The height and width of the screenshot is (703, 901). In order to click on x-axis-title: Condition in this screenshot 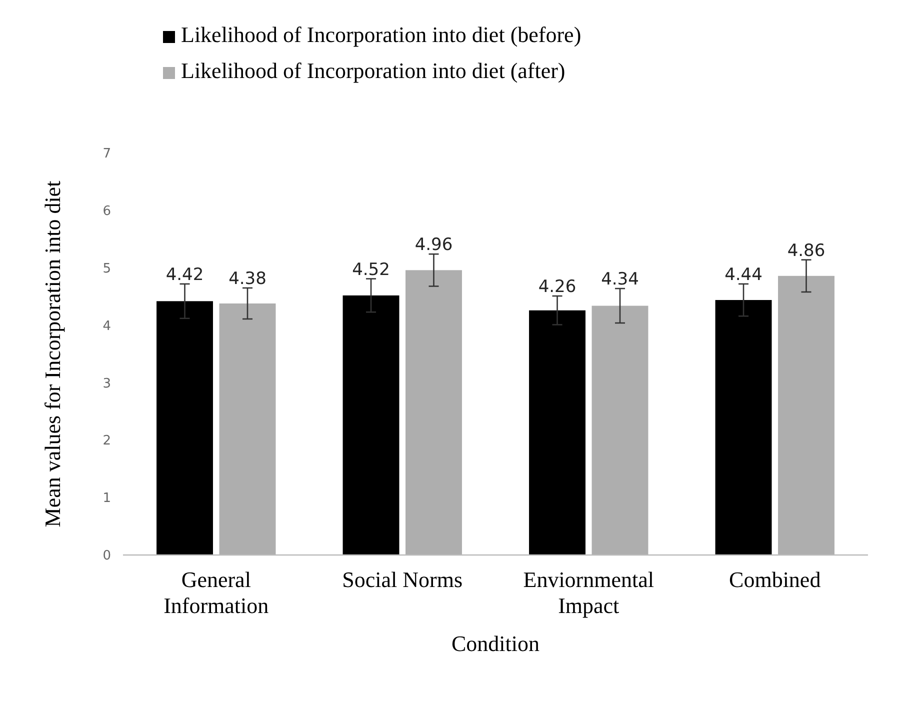, I will do `click(495, 643)`.